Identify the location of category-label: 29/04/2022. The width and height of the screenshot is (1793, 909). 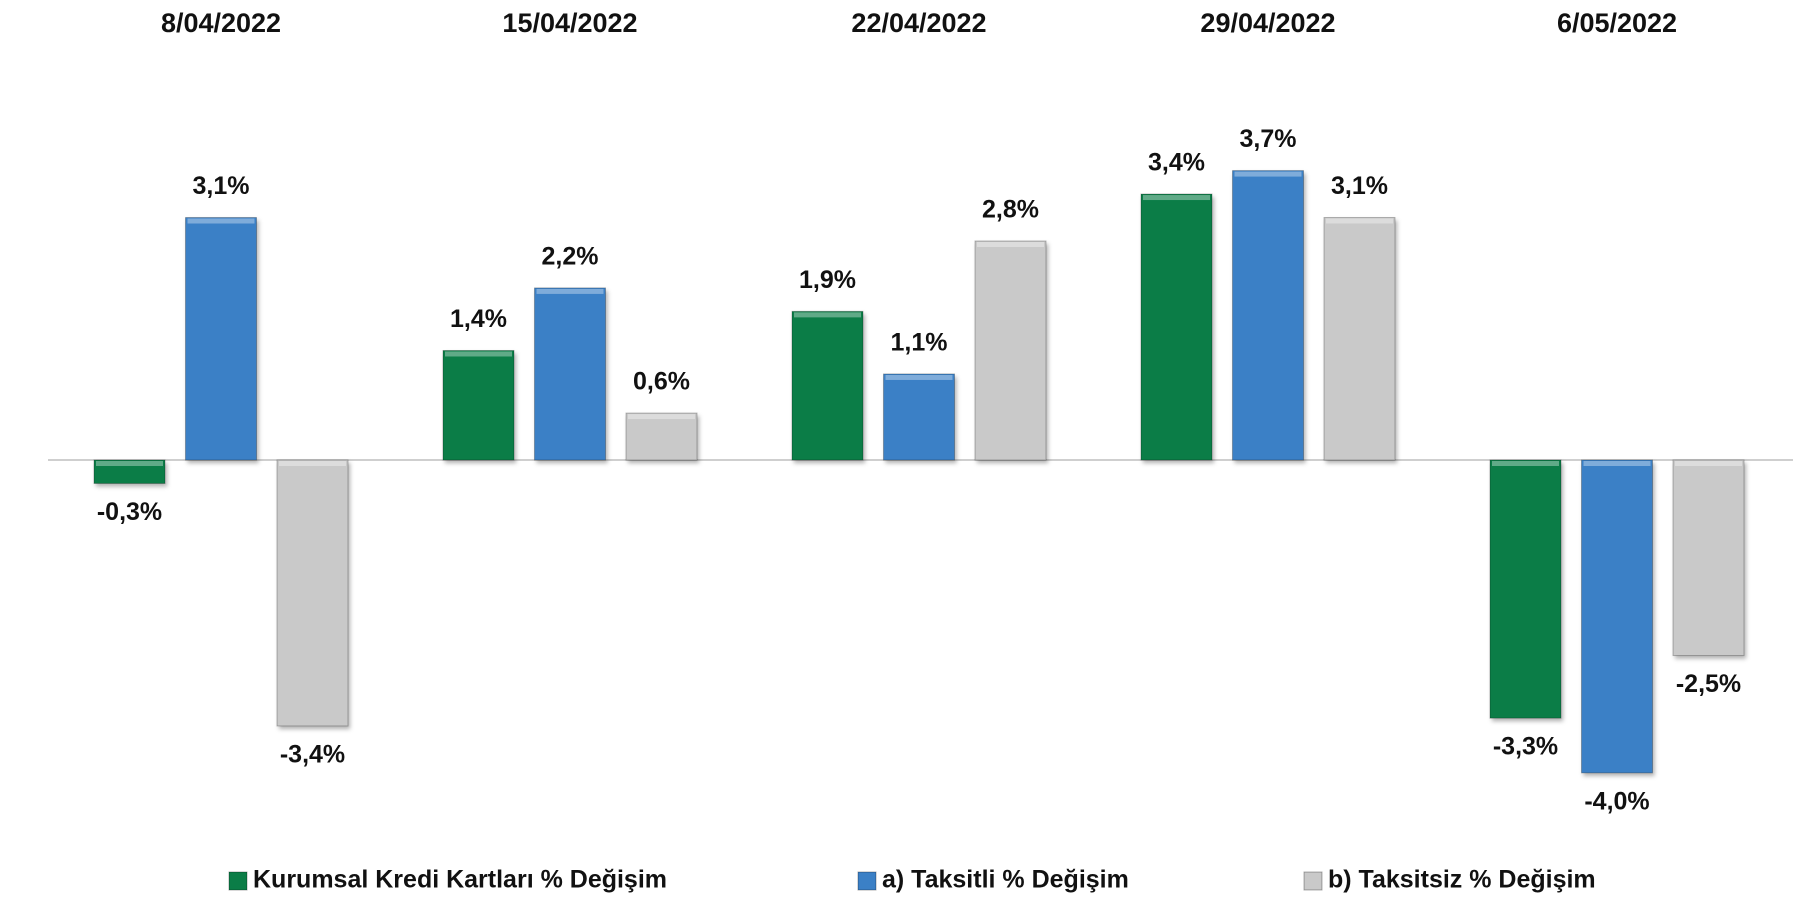
(1267, 23).